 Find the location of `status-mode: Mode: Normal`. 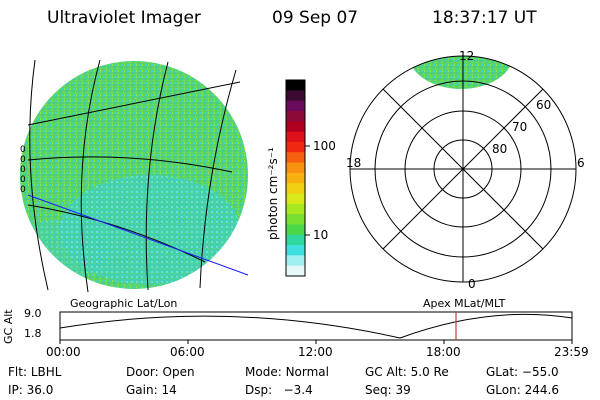

status-mode: Mode: Normal is located at coordinates (287, 372).